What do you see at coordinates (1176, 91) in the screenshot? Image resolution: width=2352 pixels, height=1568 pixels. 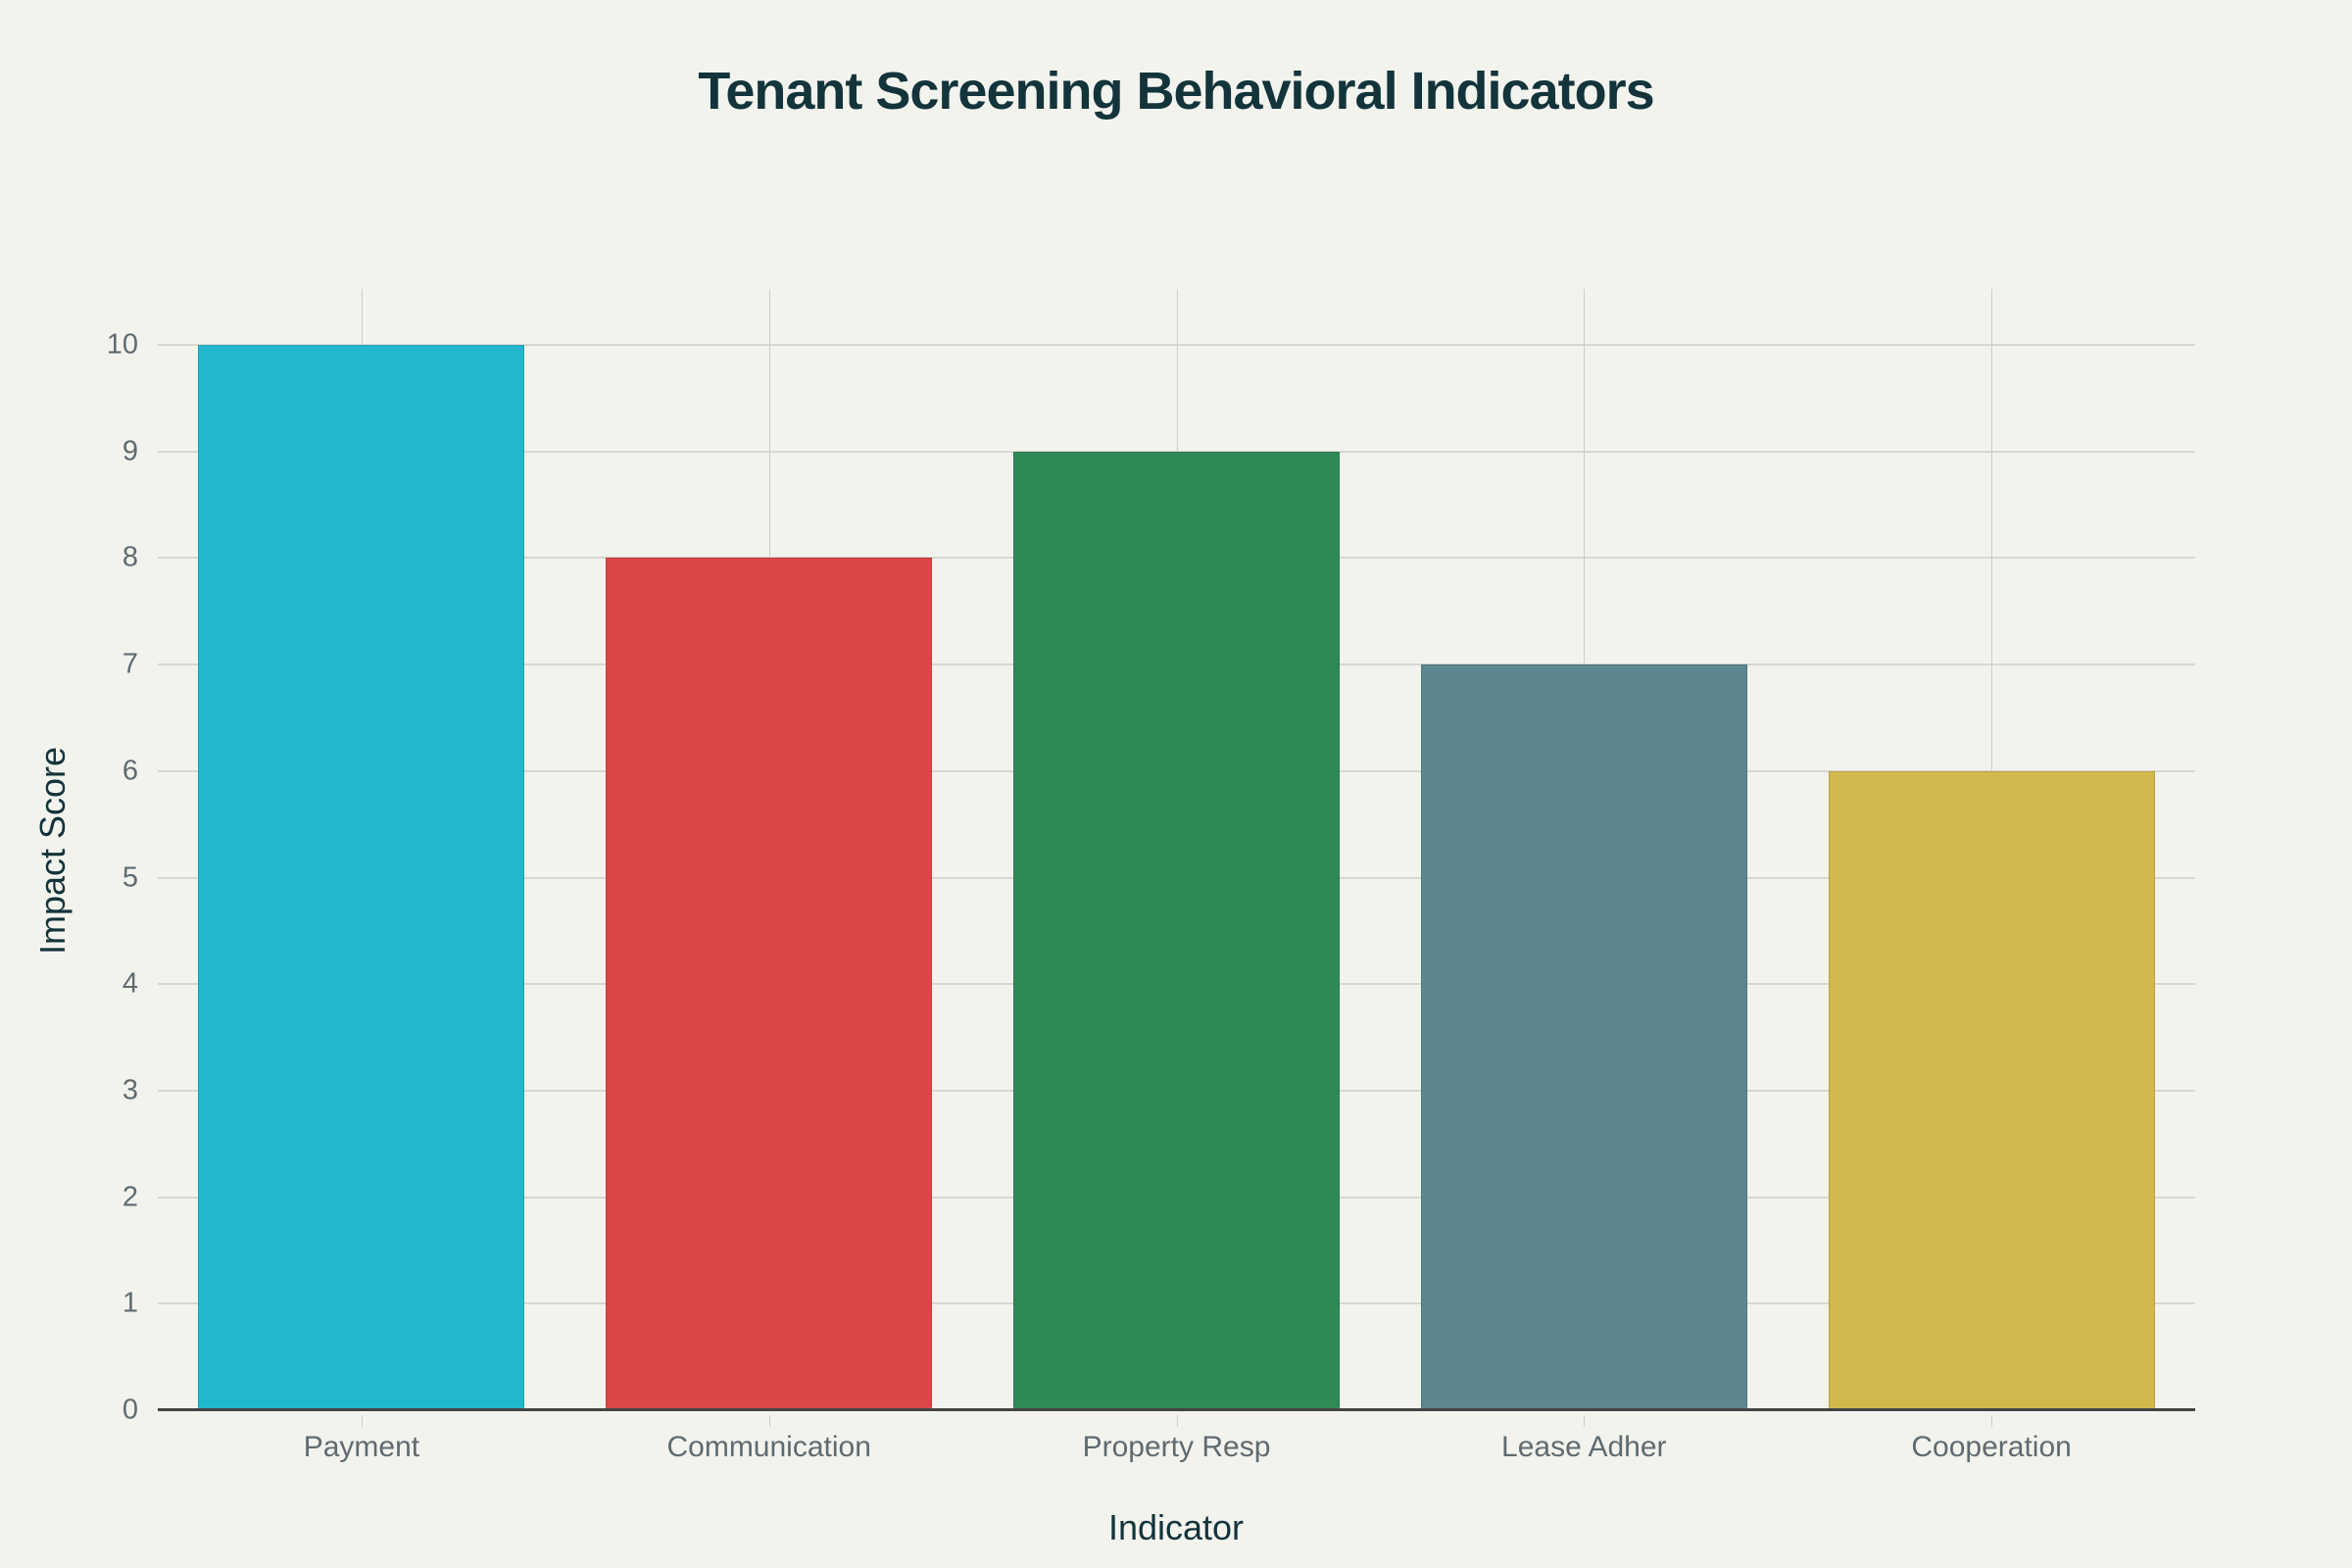 I see `chart-title: Tenant Screening Behavioral Indicators` at bounding box center [1176, 91].